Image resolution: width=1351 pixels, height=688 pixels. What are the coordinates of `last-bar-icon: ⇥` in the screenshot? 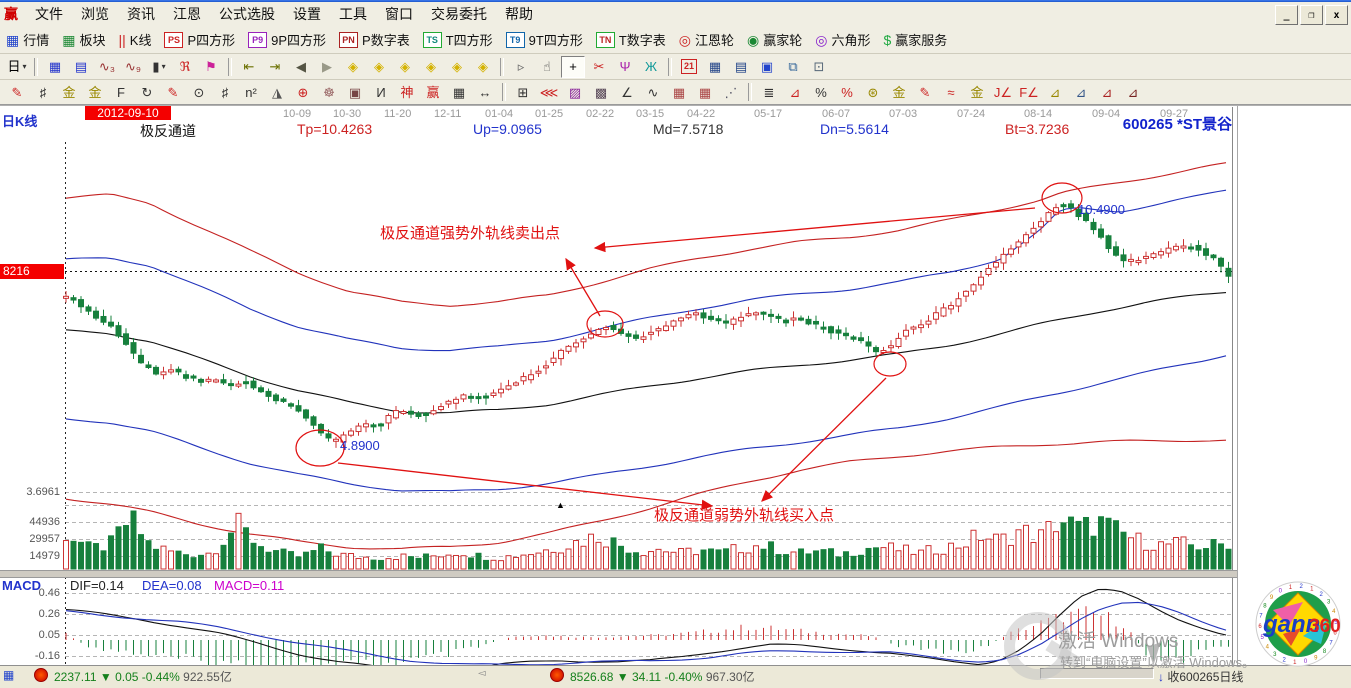 It's located at (275, 66).